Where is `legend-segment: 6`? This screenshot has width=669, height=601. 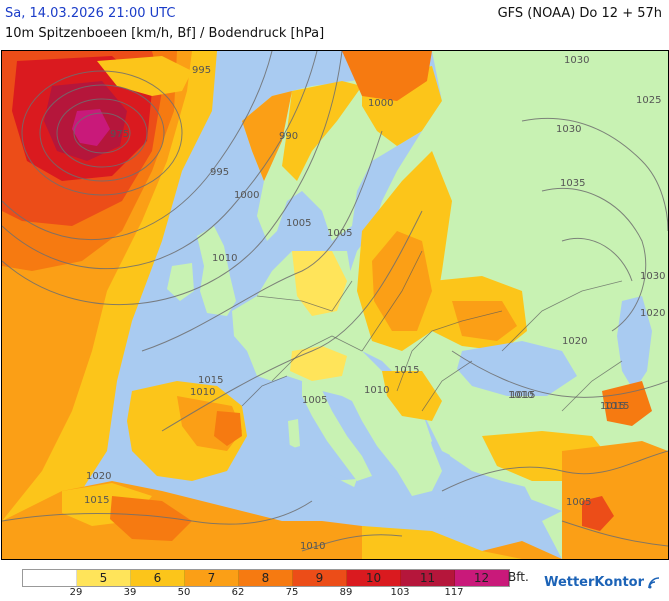 legend-segment: 6 is located at coordinates (158, 578).